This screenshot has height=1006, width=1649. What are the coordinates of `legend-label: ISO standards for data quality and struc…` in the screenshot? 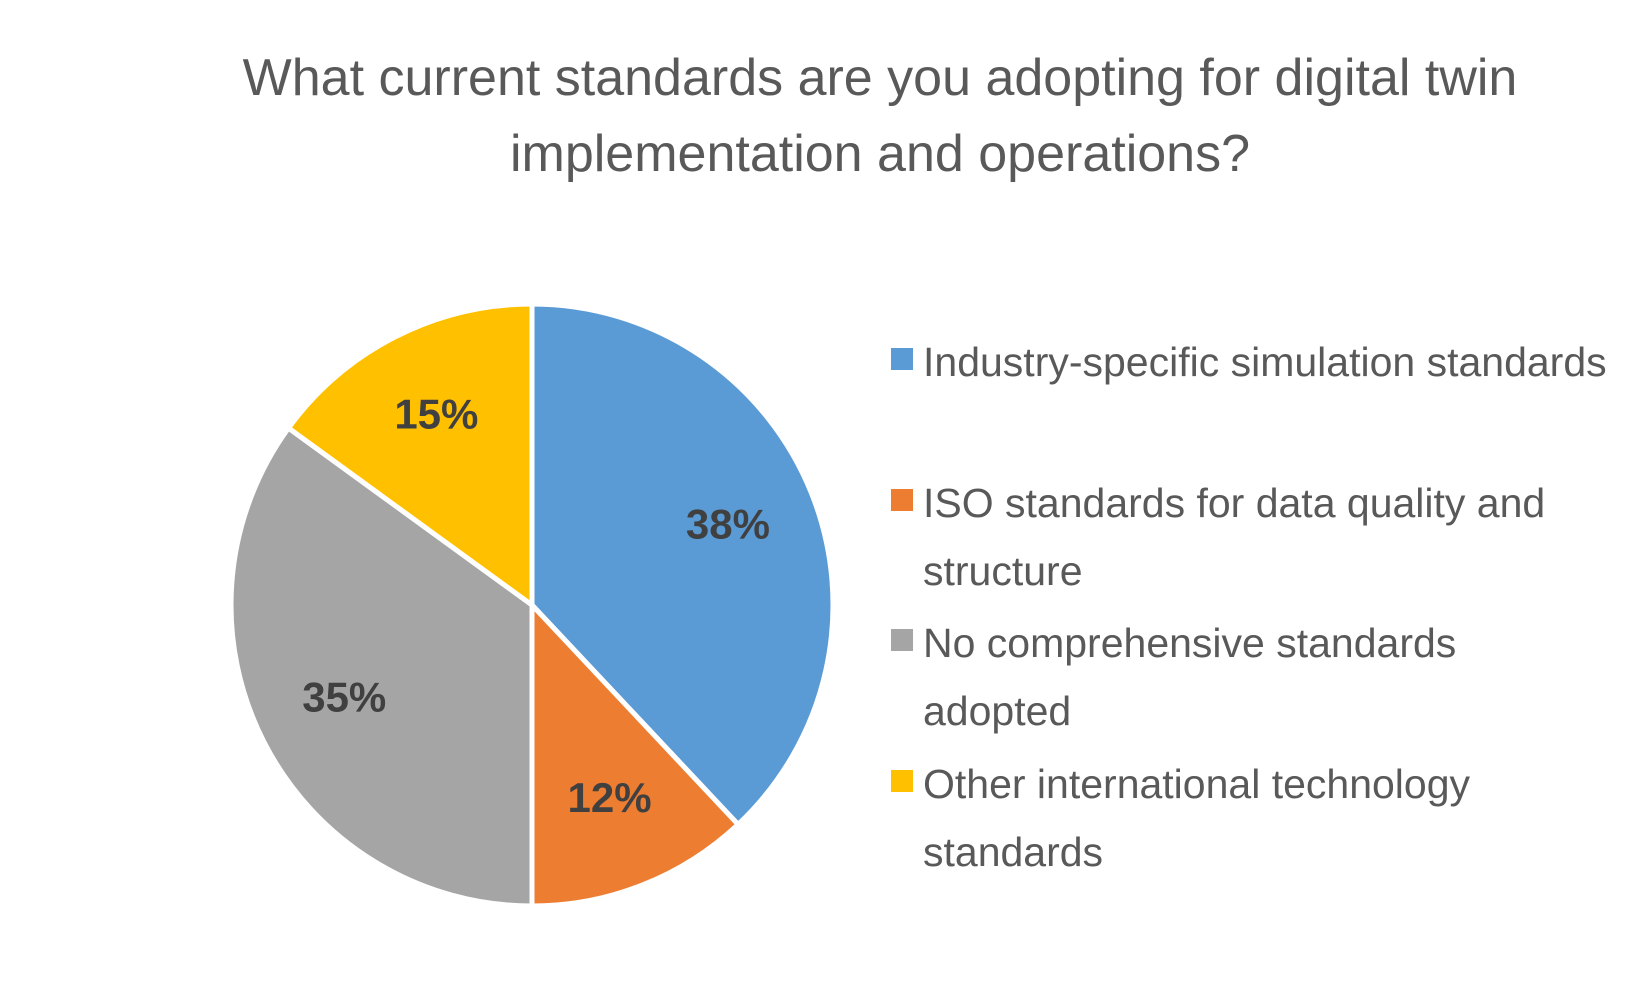 It's located at (1234, 537).